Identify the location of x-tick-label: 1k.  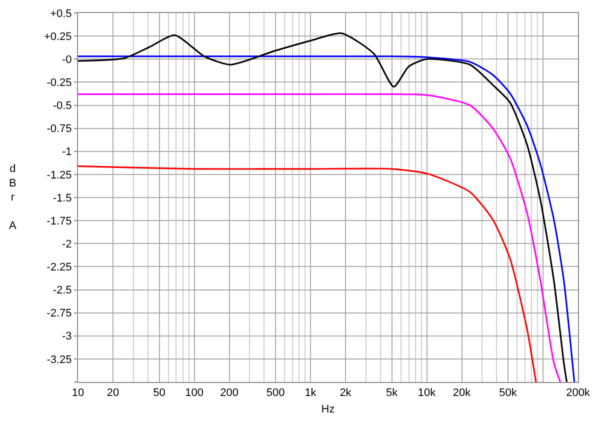
(310, 393).